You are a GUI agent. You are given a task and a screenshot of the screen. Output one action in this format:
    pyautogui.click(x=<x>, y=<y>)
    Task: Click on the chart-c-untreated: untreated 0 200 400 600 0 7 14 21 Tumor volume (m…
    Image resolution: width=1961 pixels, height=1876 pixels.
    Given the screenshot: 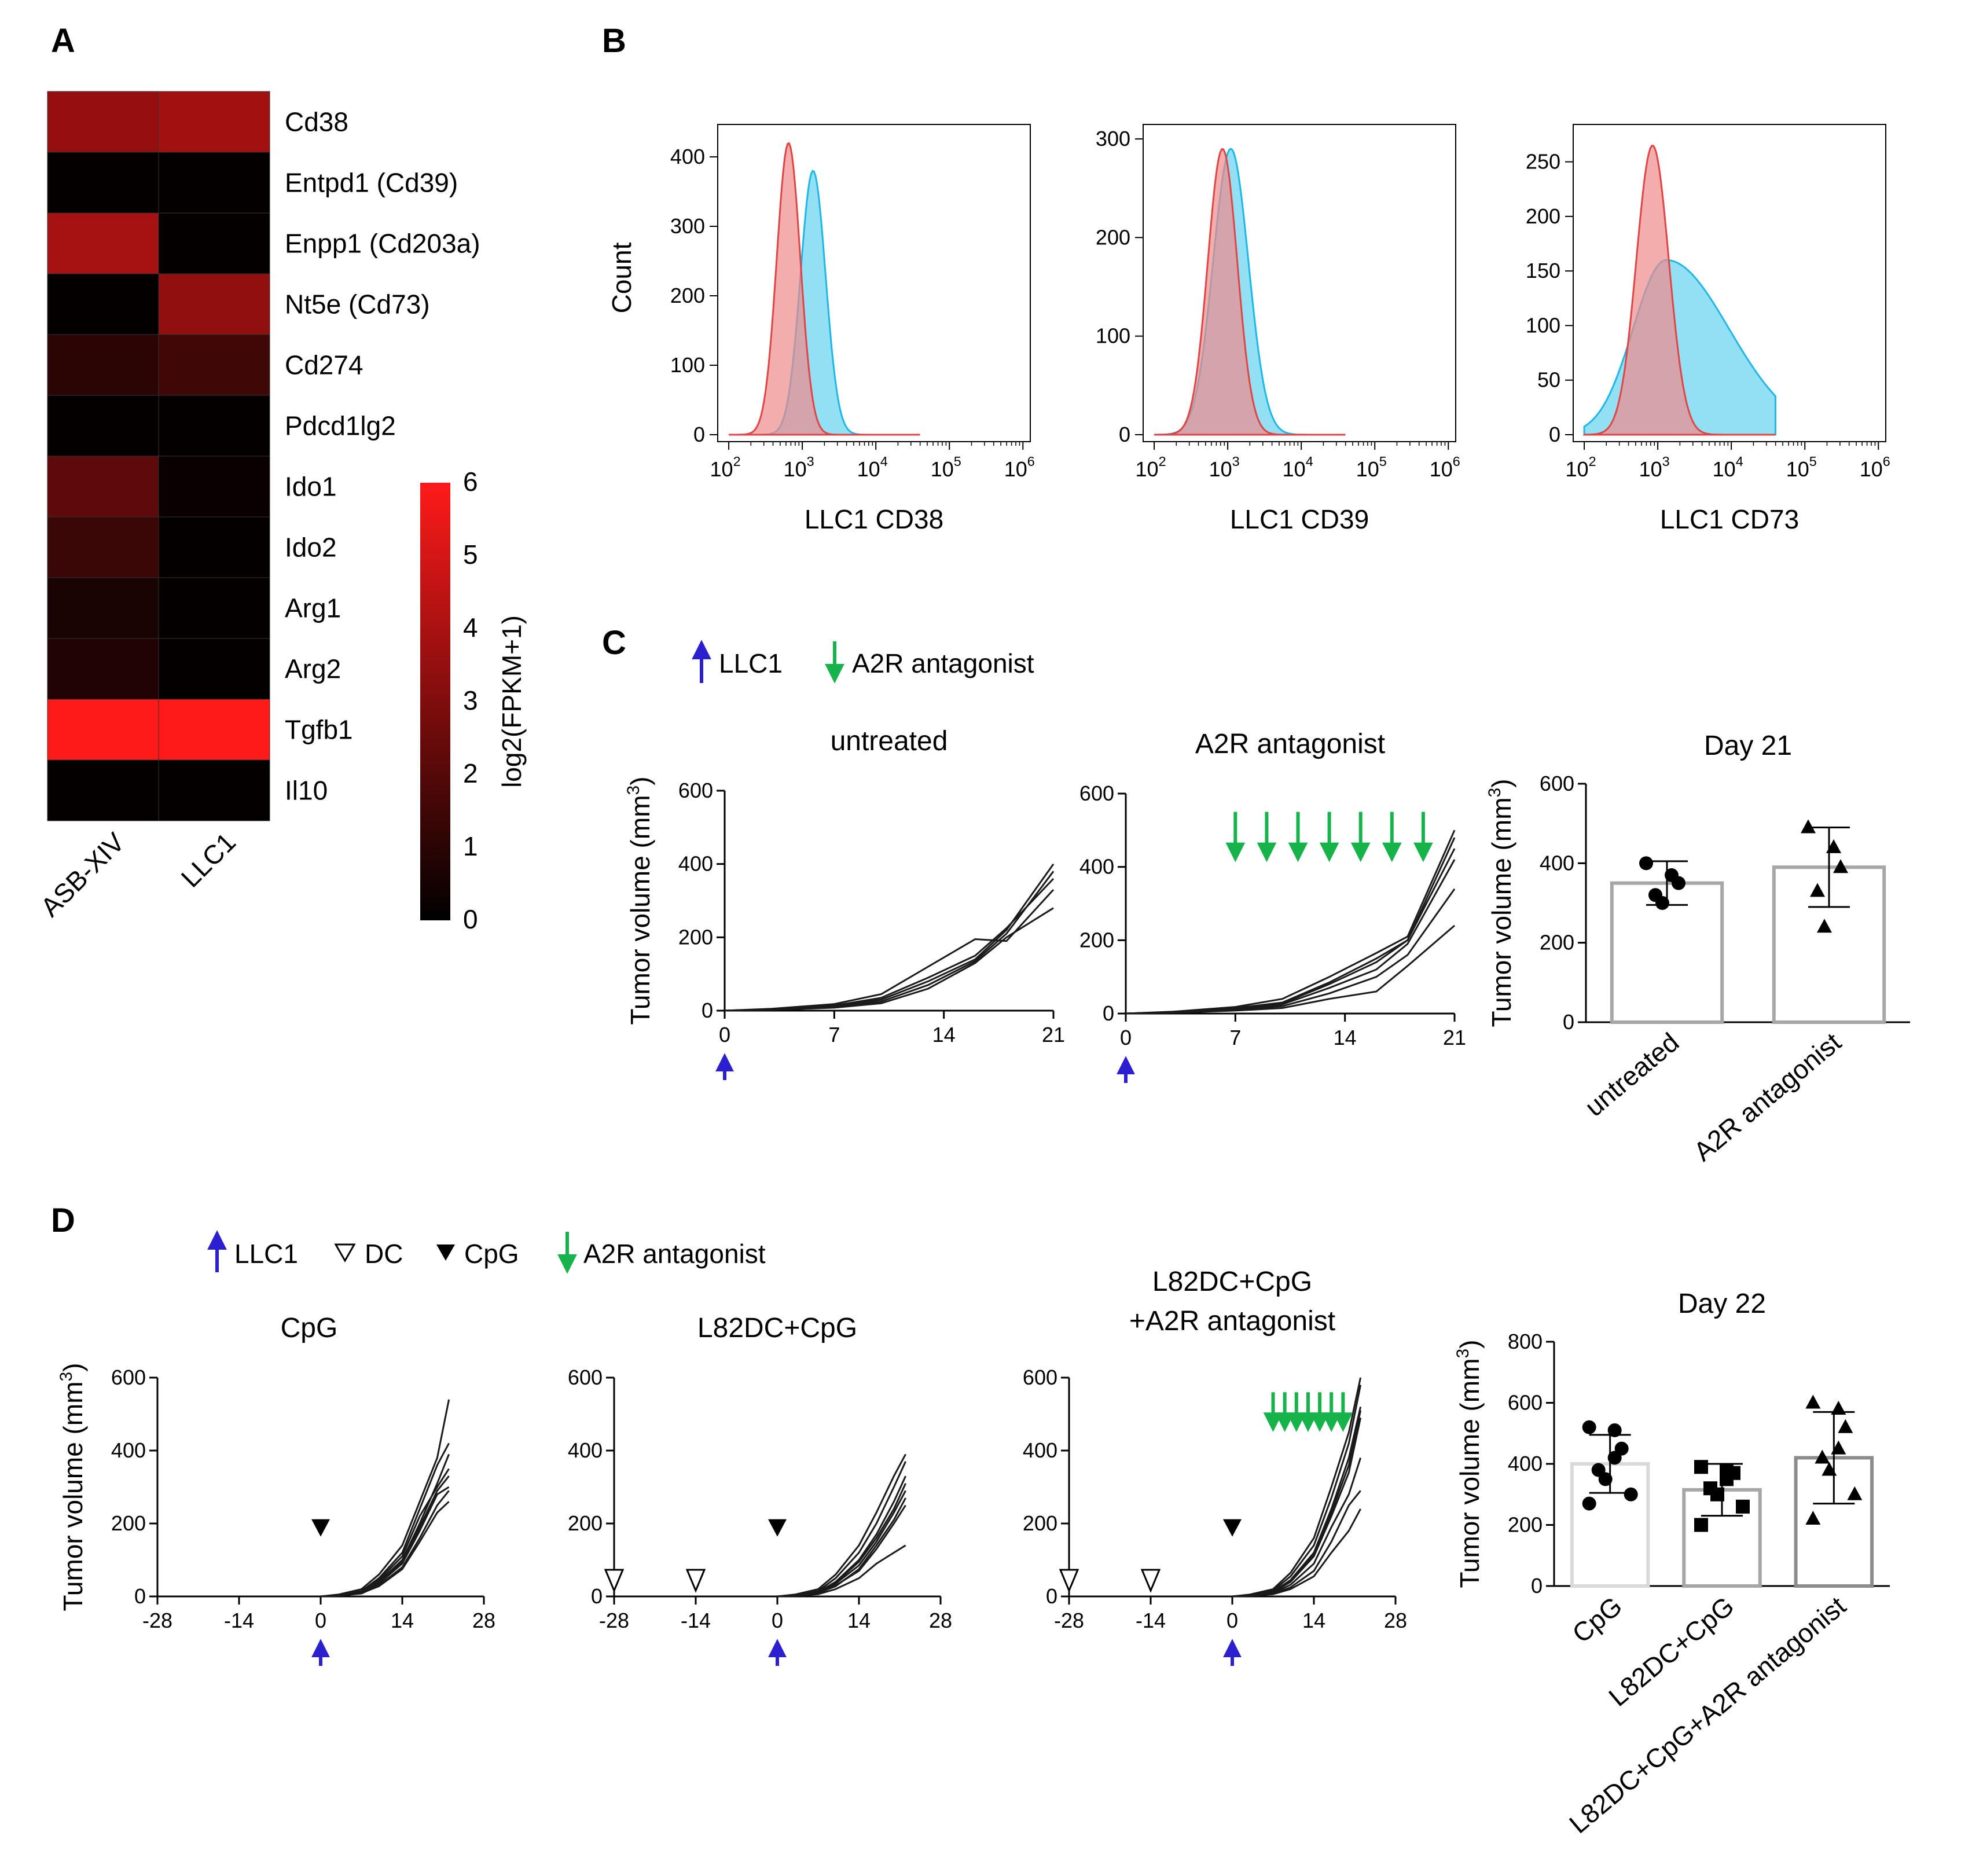 What is the action you would take?
    pyautogui.click(x=845, y=903)
    